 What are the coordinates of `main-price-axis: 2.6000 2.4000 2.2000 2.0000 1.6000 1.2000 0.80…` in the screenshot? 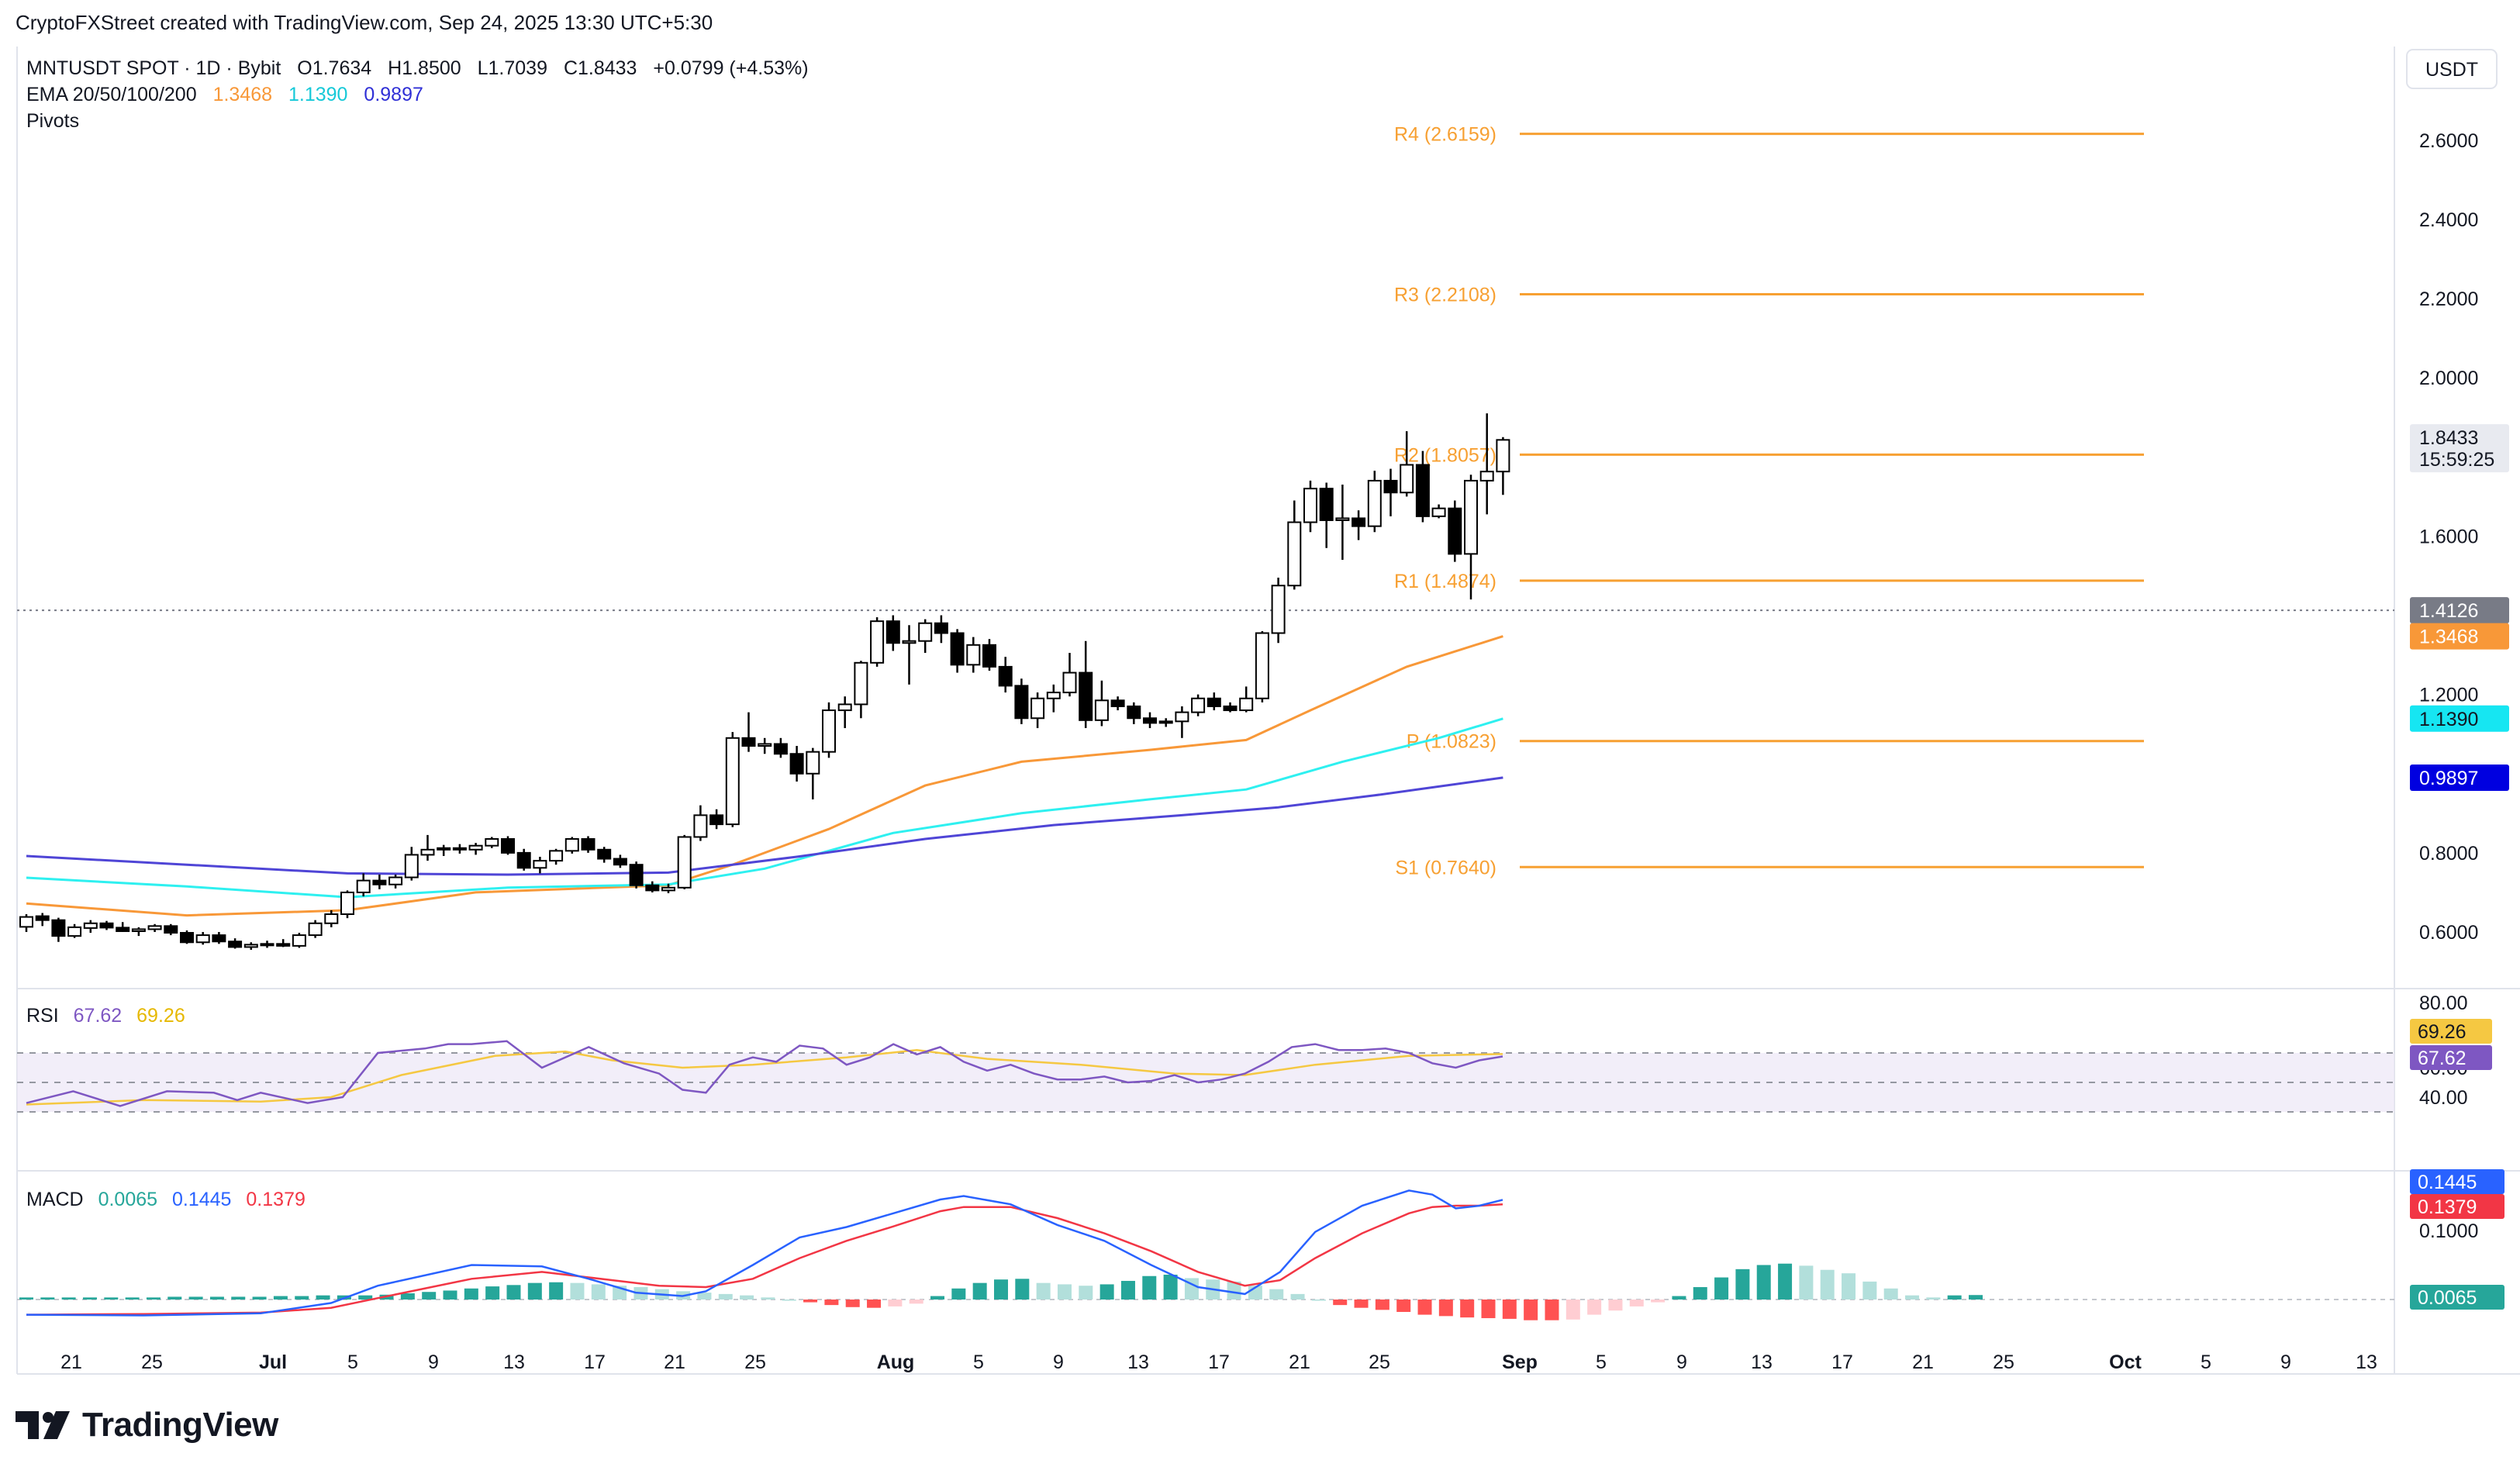 It's located at (2448, 537).